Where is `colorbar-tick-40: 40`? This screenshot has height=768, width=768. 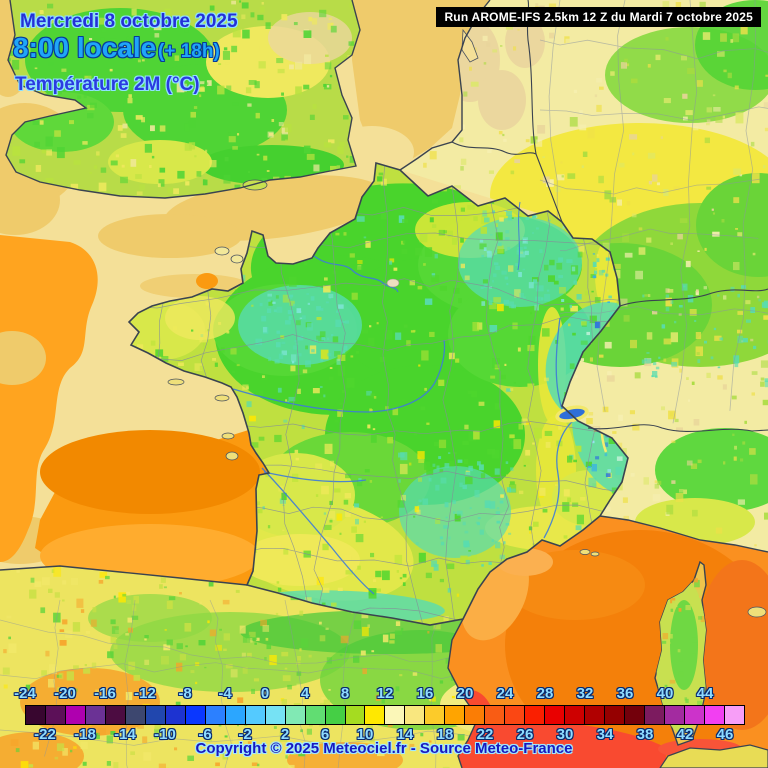 colorbar-tick-40: 40 is located at coordinates (665, 693).